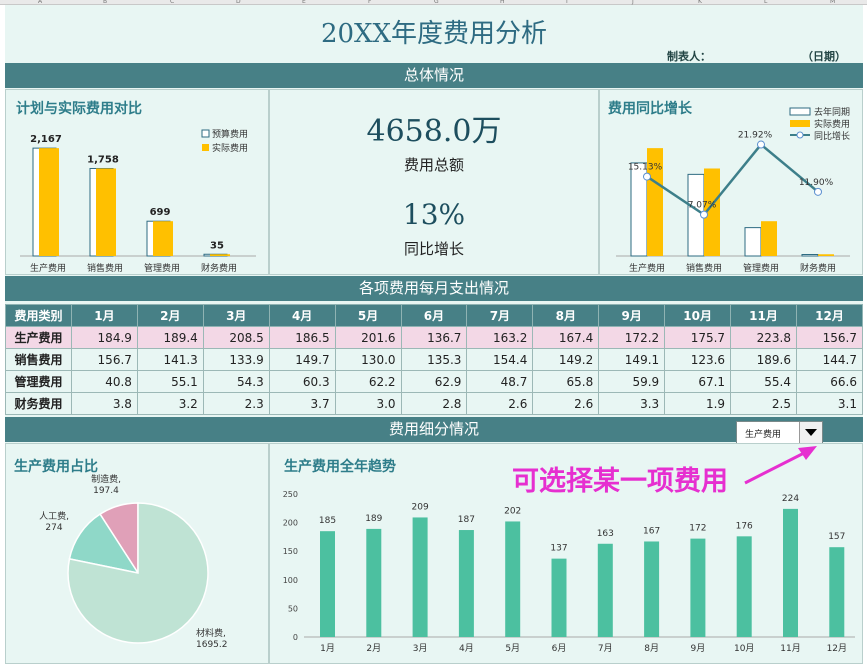 The width and height of the screenshot is (867, 664). Describe the element at coordinates (800, 111) in the screenshot. I see `legend-swatch-last-year` at that location.